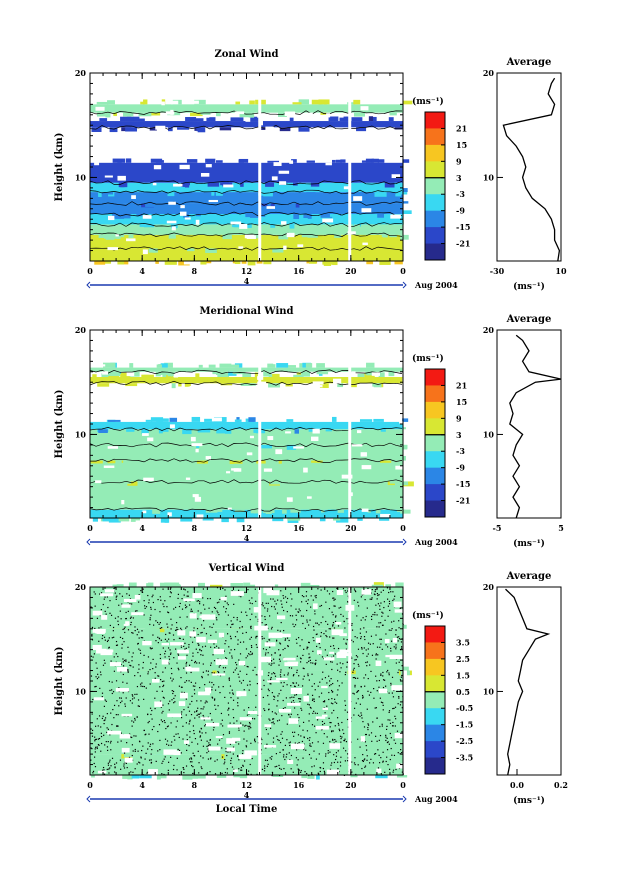  Describe the element at coordinates (428, 101) in the screenshot. I see `colorbar-unit: (ms⁻¹)` at that location.